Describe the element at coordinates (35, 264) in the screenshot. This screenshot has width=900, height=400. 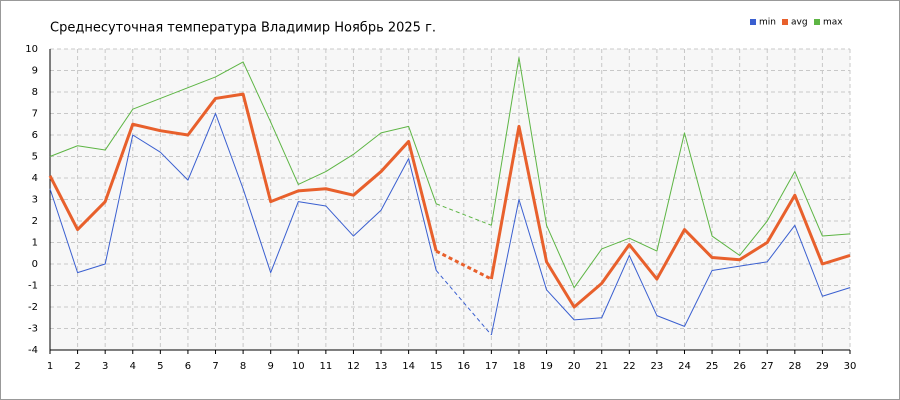
I see `y-tick-label: 0` at that location.